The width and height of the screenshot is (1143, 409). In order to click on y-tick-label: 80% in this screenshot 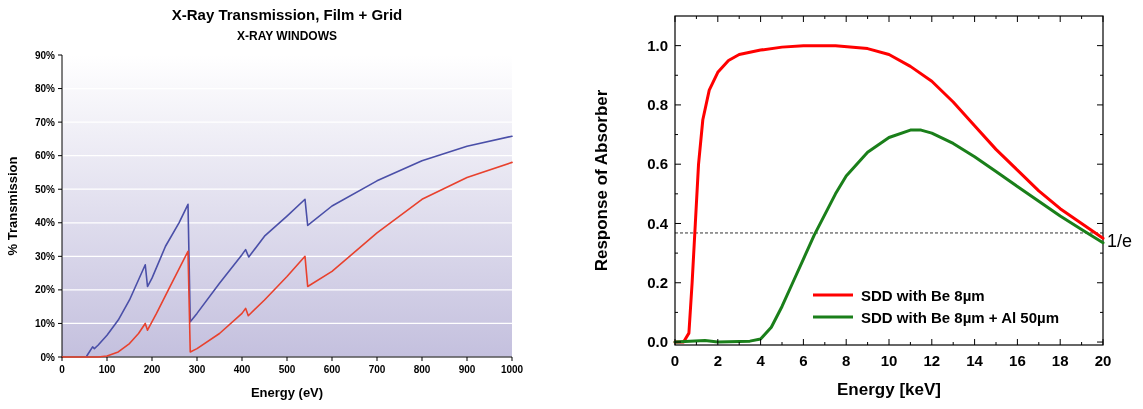, I will do `click(45, 89)`.